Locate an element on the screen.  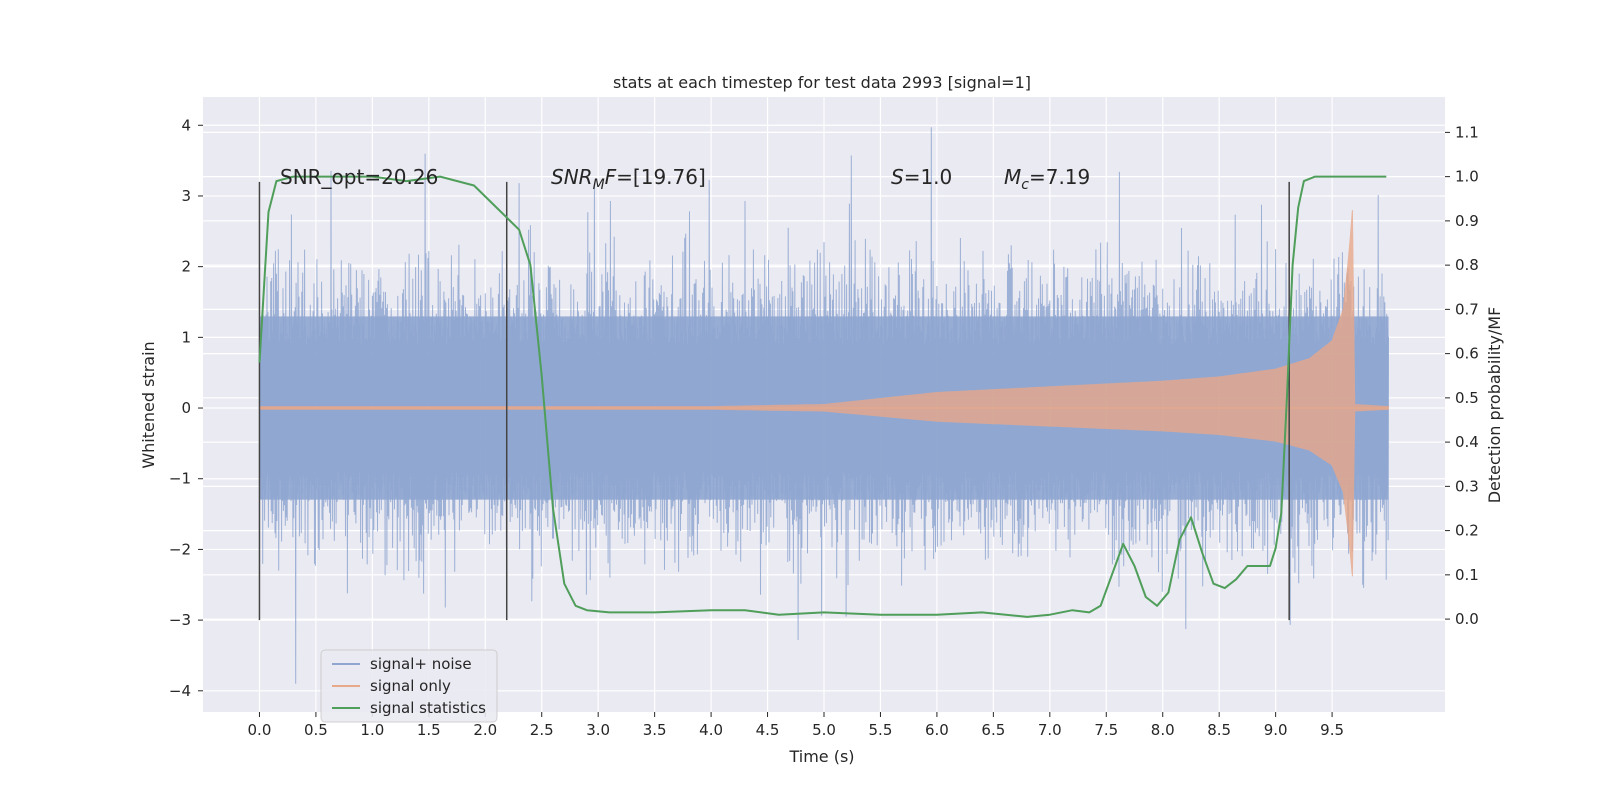
x-tick-label: 5.5 is located at coordinates (881, 730).